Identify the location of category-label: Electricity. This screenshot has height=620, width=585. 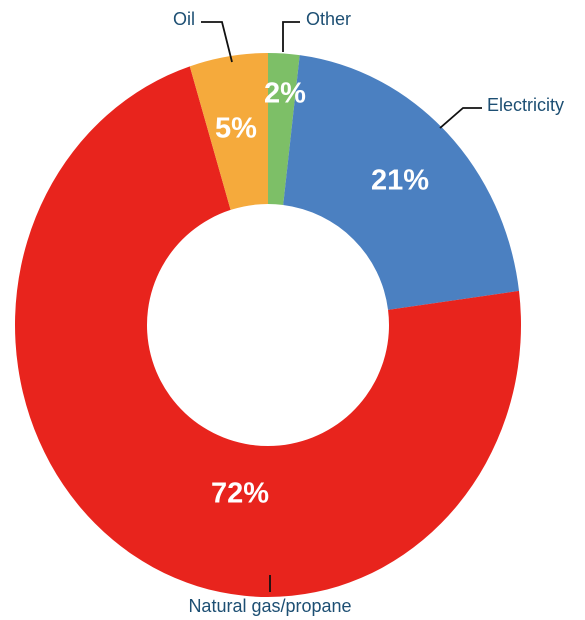
(525, 105).